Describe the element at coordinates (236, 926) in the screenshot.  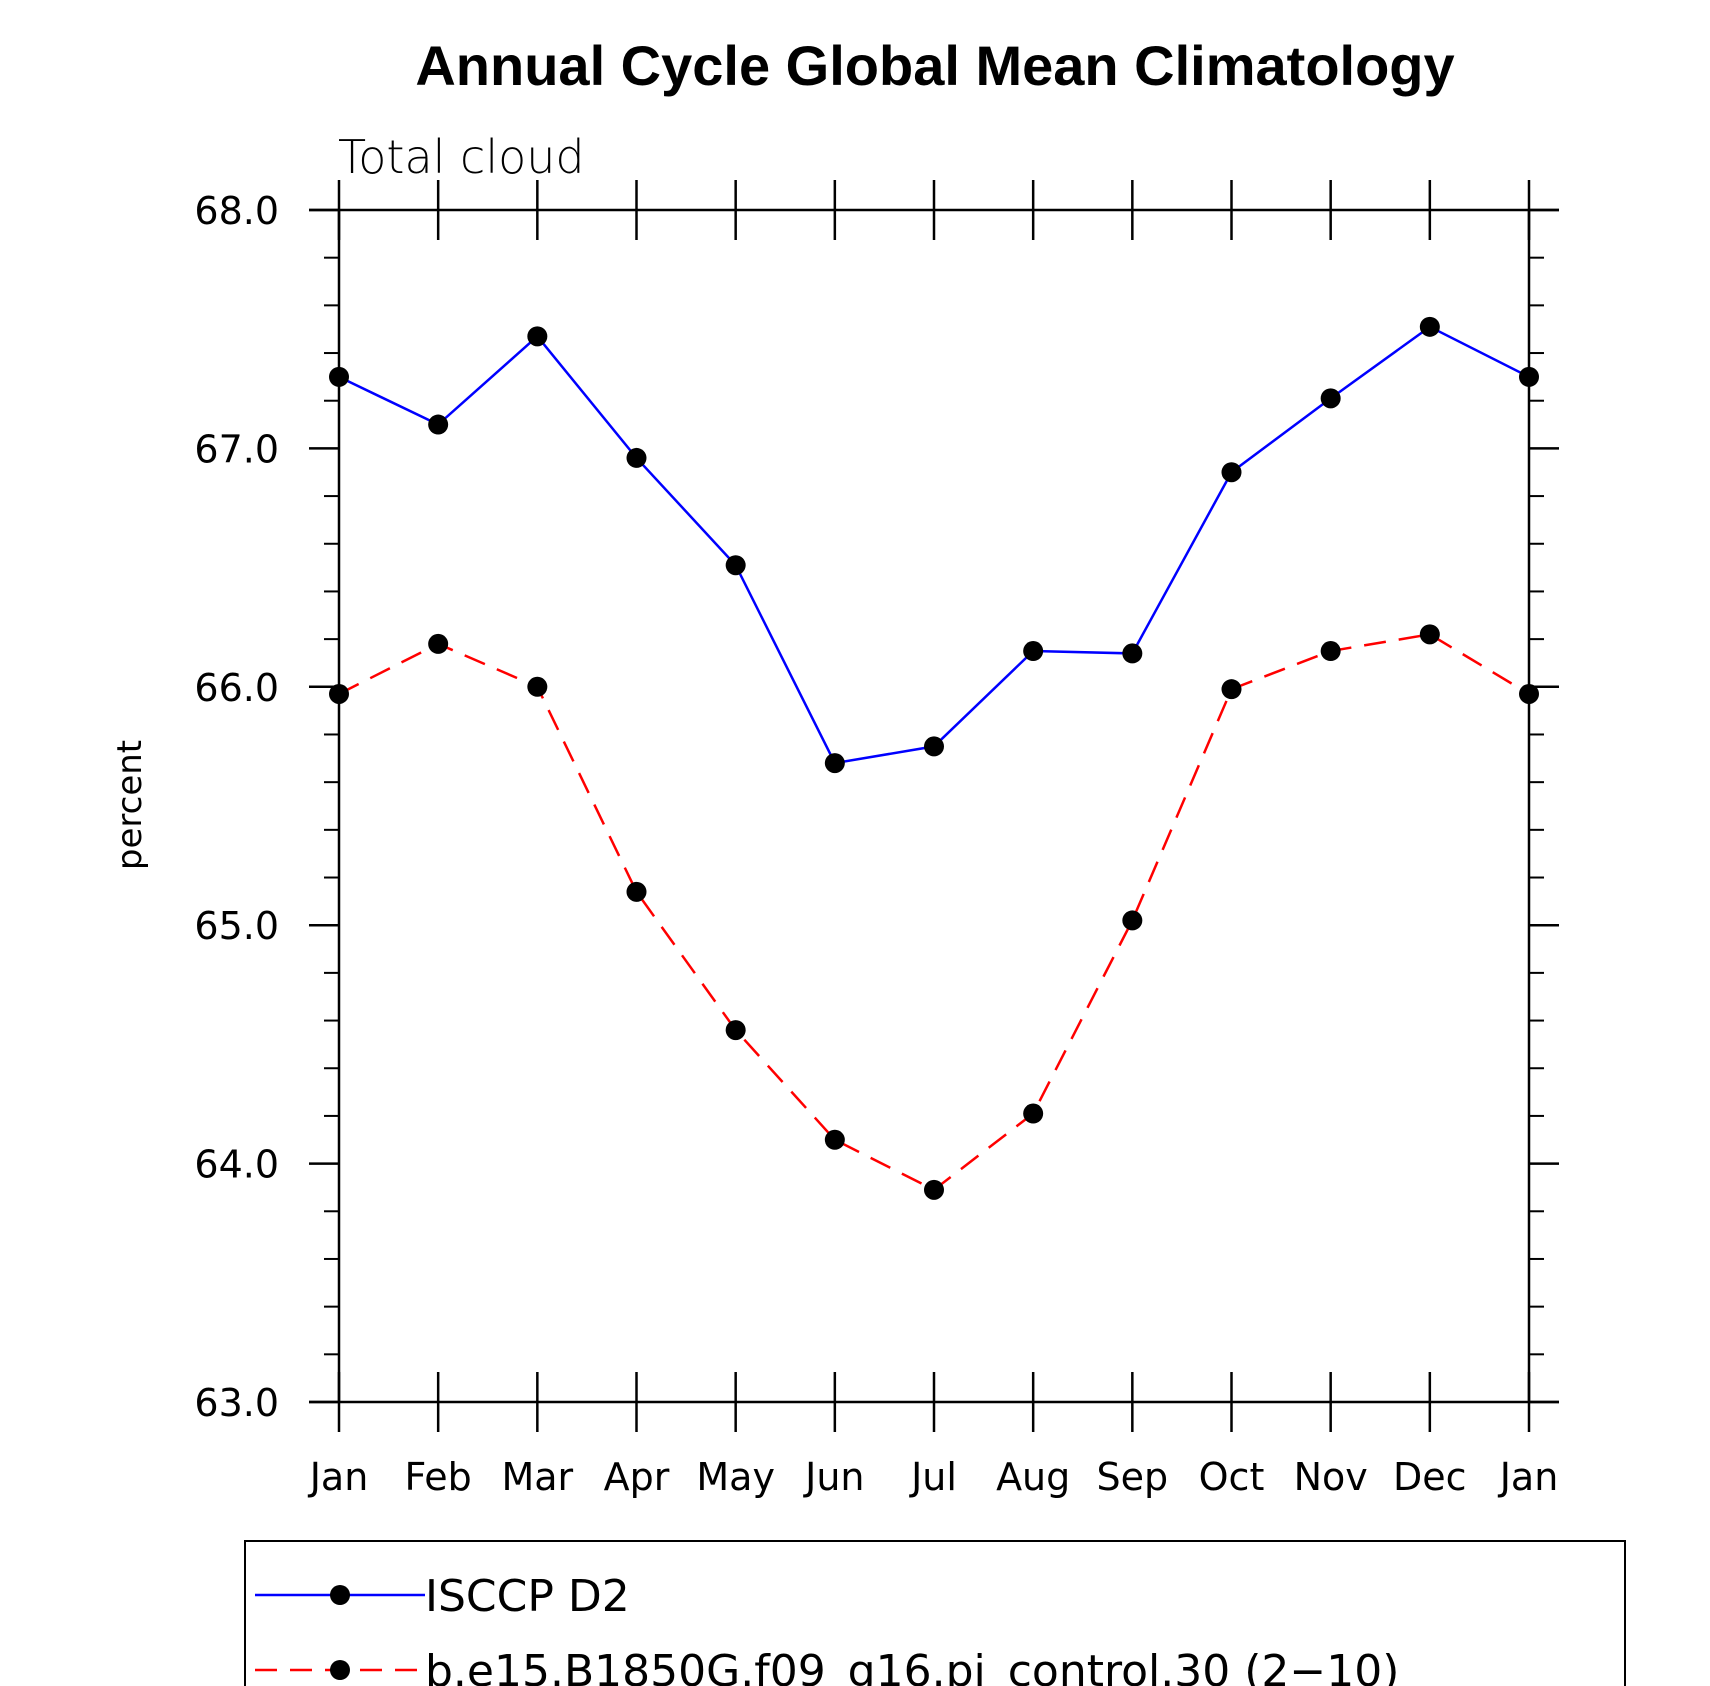
I see `y-tick-label: 65.0` at that location.